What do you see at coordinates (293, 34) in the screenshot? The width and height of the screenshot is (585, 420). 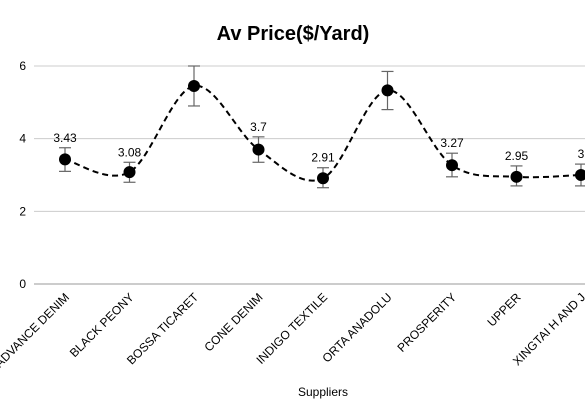 I see `chart-title: Av Price($/Yard)` at bounding box center [293, 34].